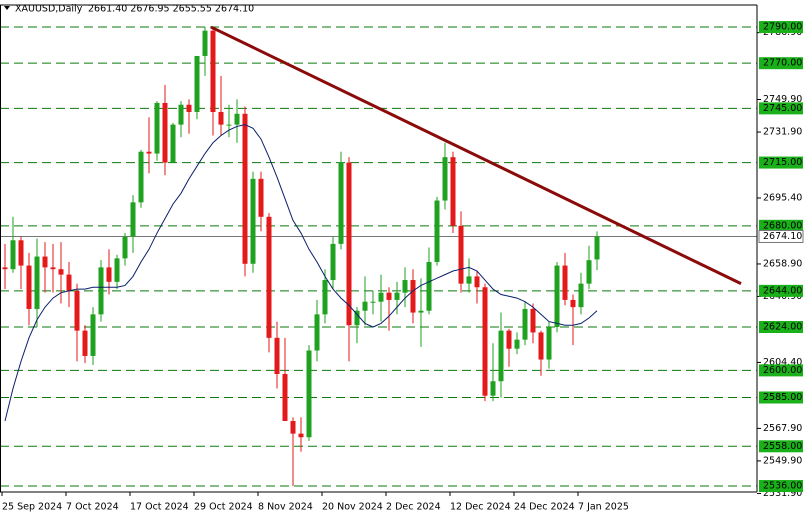 The width and height of the screenshot is (805, 519). Describe the element at coordinates (171, 9) in the screenshot. I see `chart-ohlc: 2661.40 2676.95 2655.55 2674.10` at that location.